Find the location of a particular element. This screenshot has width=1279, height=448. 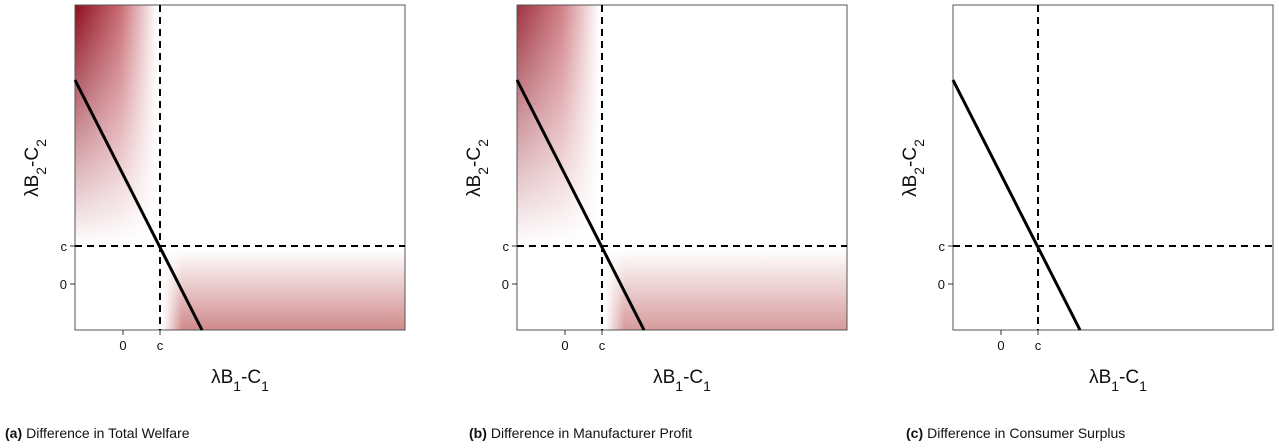

caption-text: Difference in Total Welfare is located at coordinates (108, 433).